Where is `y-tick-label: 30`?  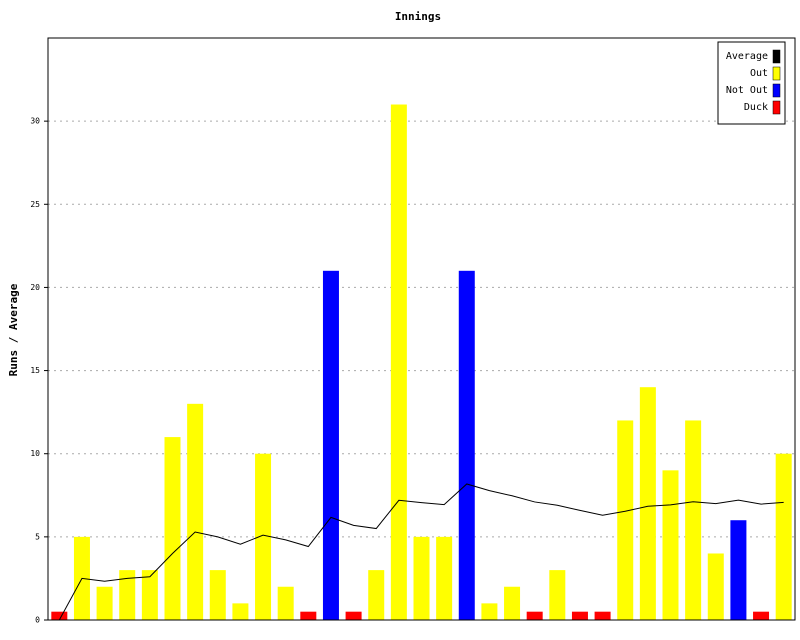 y-tick-label: 30 is located at coordinates (35, 121).